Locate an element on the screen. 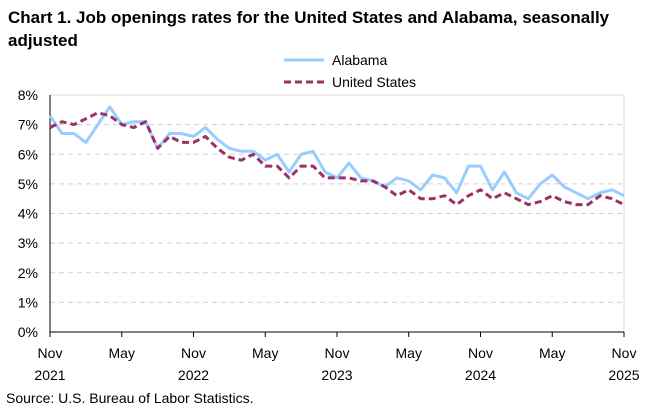 The image size is (660, 412). legend-label: United States is located at coordinates (374, 82).